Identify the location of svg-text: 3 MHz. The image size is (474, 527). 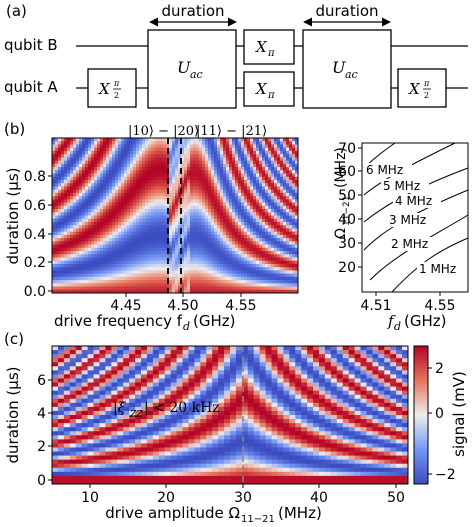
(407, 220).